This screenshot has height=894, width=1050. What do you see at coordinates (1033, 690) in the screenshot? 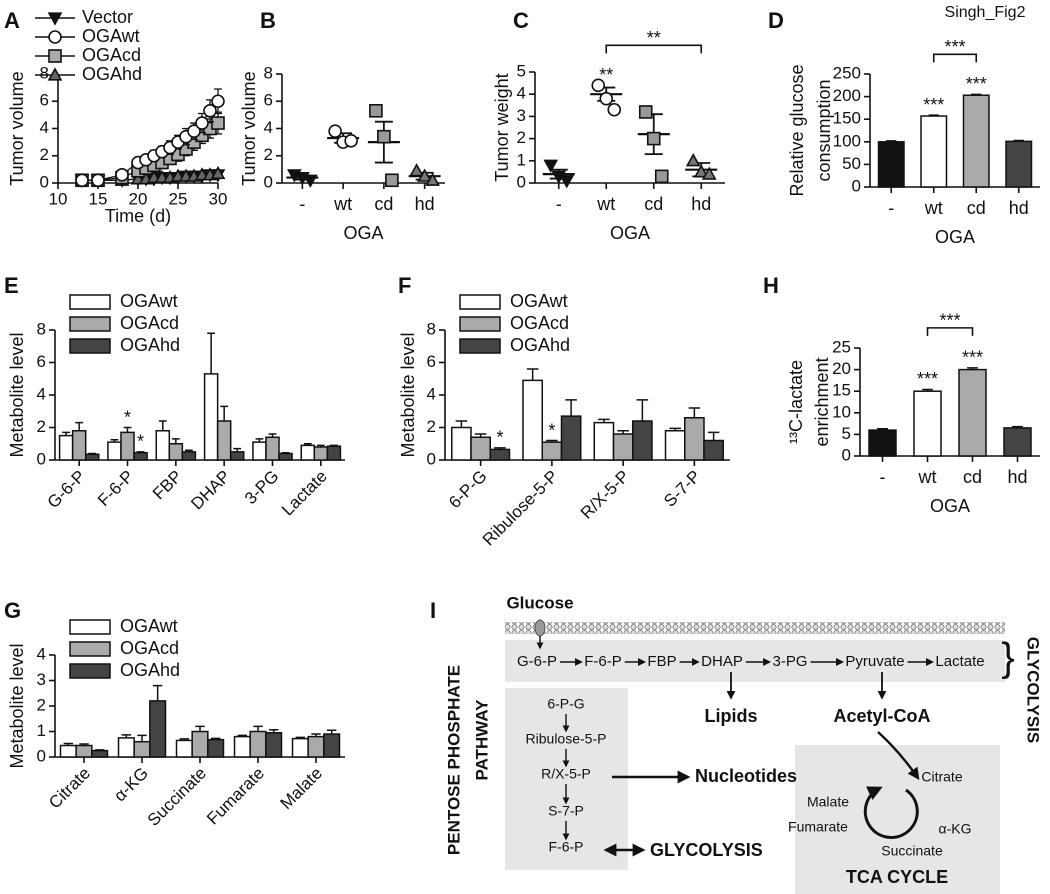
I see `pathway-label: GLYCOLYSIS` at bounding box center [1033, 690].